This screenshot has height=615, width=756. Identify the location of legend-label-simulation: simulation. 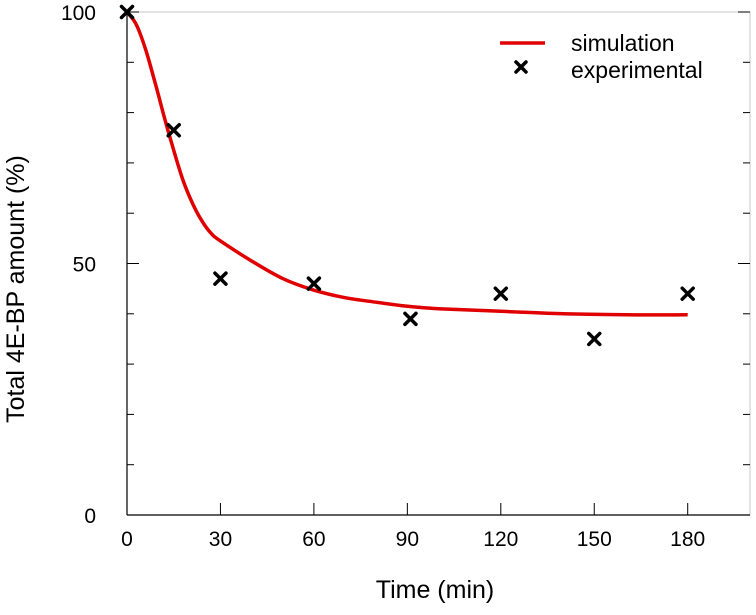
(623, 43).